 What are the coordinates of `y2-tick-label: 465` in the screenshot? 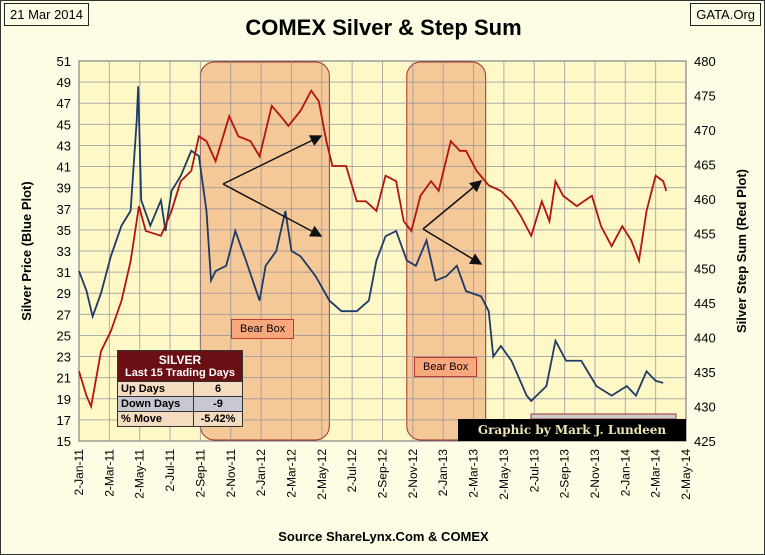 It's located at (705, 165).